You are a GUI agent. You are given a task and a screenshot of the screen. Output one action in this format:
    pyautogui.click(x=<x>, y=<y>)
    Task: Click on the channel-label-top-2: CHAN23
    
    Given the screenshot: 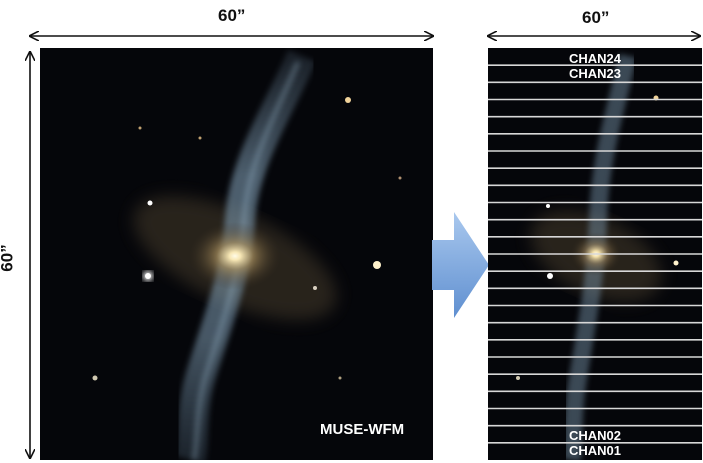 What is the action you would take?
    pyautogui.click(x=594, y=73)
    